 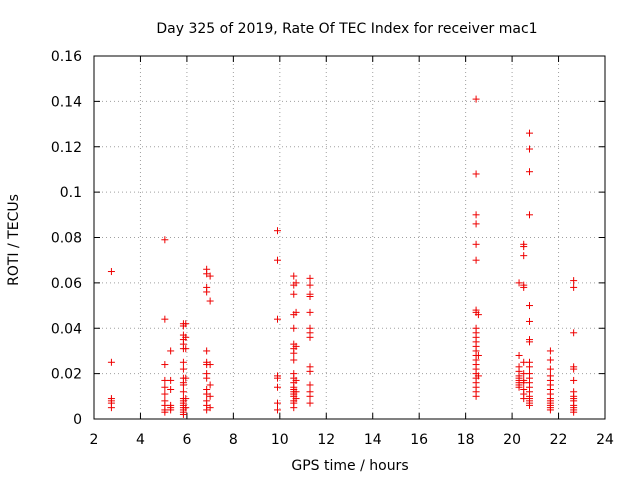 What do you see at coordinates (71, 193) in the screenshot?
I see `y-tick-label: 0.1` at bounding box center [71, 193].